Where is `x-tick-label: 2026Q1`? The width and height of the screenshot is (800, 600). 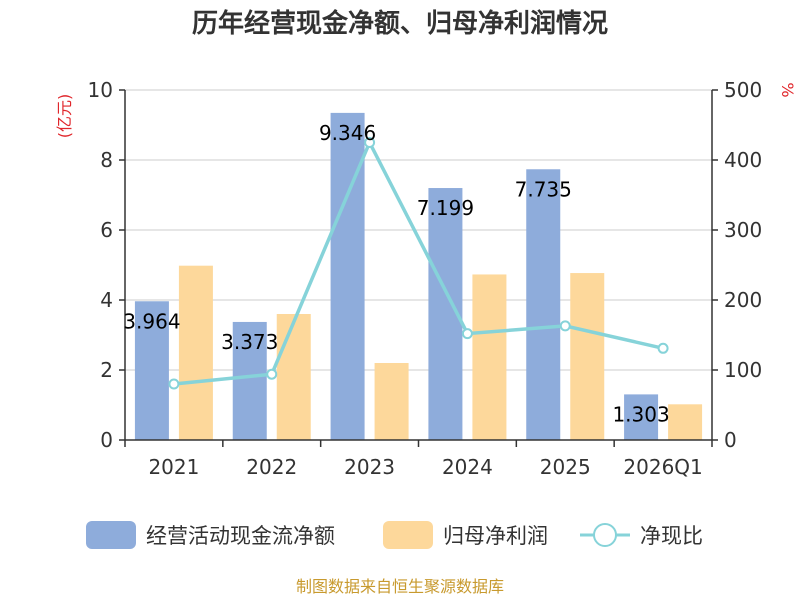
x-tick-label: 2026Q1 is located at coordinates (662, 467).